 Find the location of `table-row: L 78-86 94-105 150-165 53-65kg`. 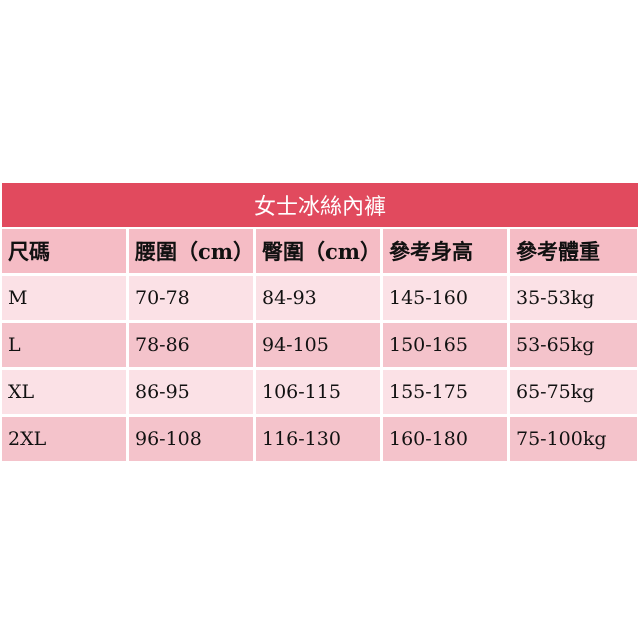

table-row: L 78-86 94-105 150-165 53-65kg is located at coordinates (320, 345).